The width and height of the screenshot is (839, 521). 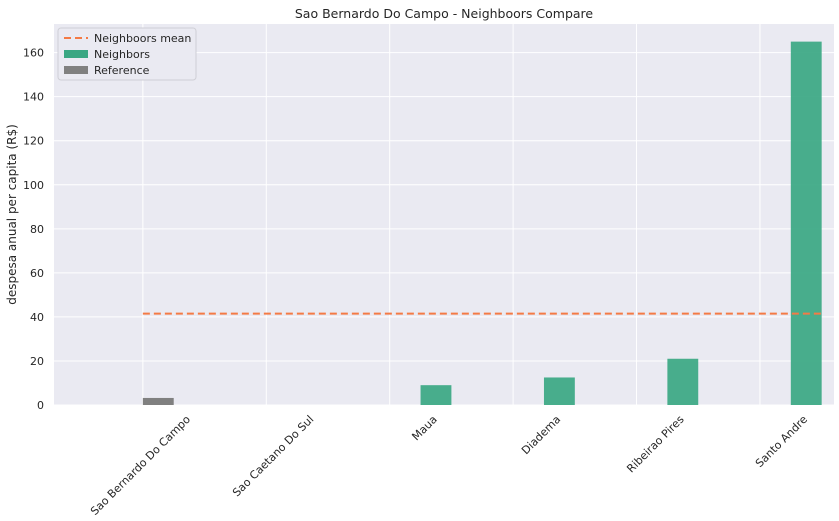 What do you see at coordinates (122, 70) in the screenshot?
I see `legend-label: Reference` at bounding box center [122, 70].